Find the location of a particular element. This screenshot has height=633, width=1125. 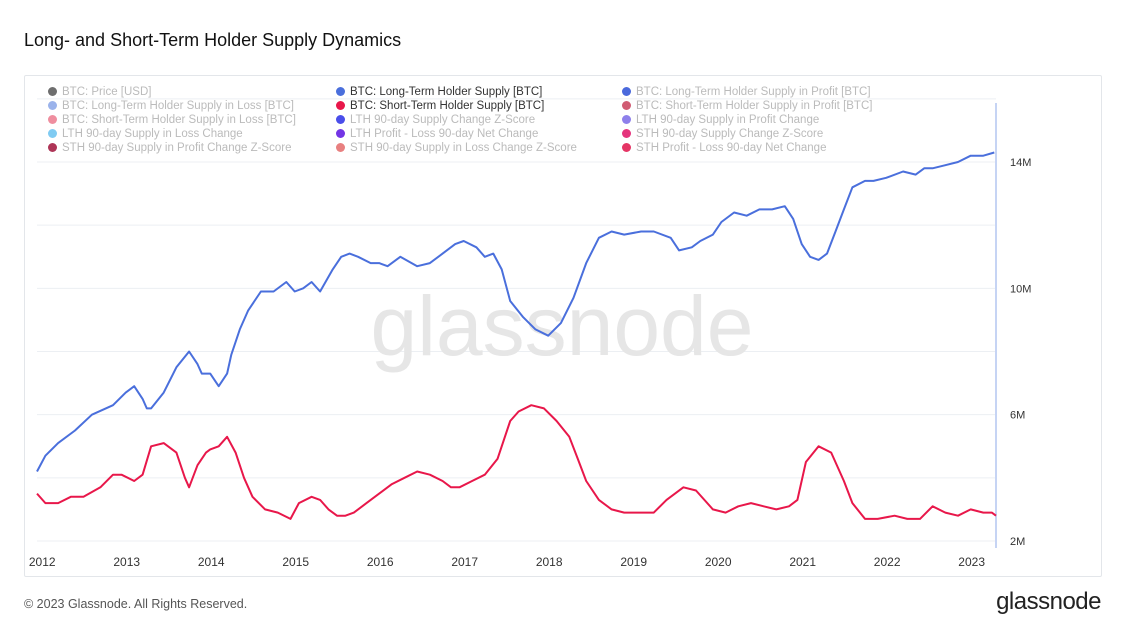

legend-item: LTH 90-day Supply Change Z-Score is located at coordinates (435, 120).